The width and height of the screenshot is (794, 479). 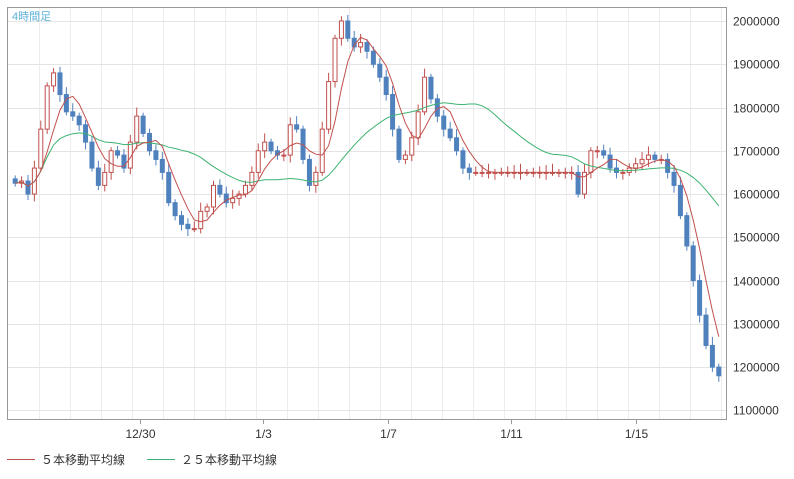 What do you see at coordinates (21, 459) in the screenshot?
I see `ma5-swatch` at bounding box center [21, 459].